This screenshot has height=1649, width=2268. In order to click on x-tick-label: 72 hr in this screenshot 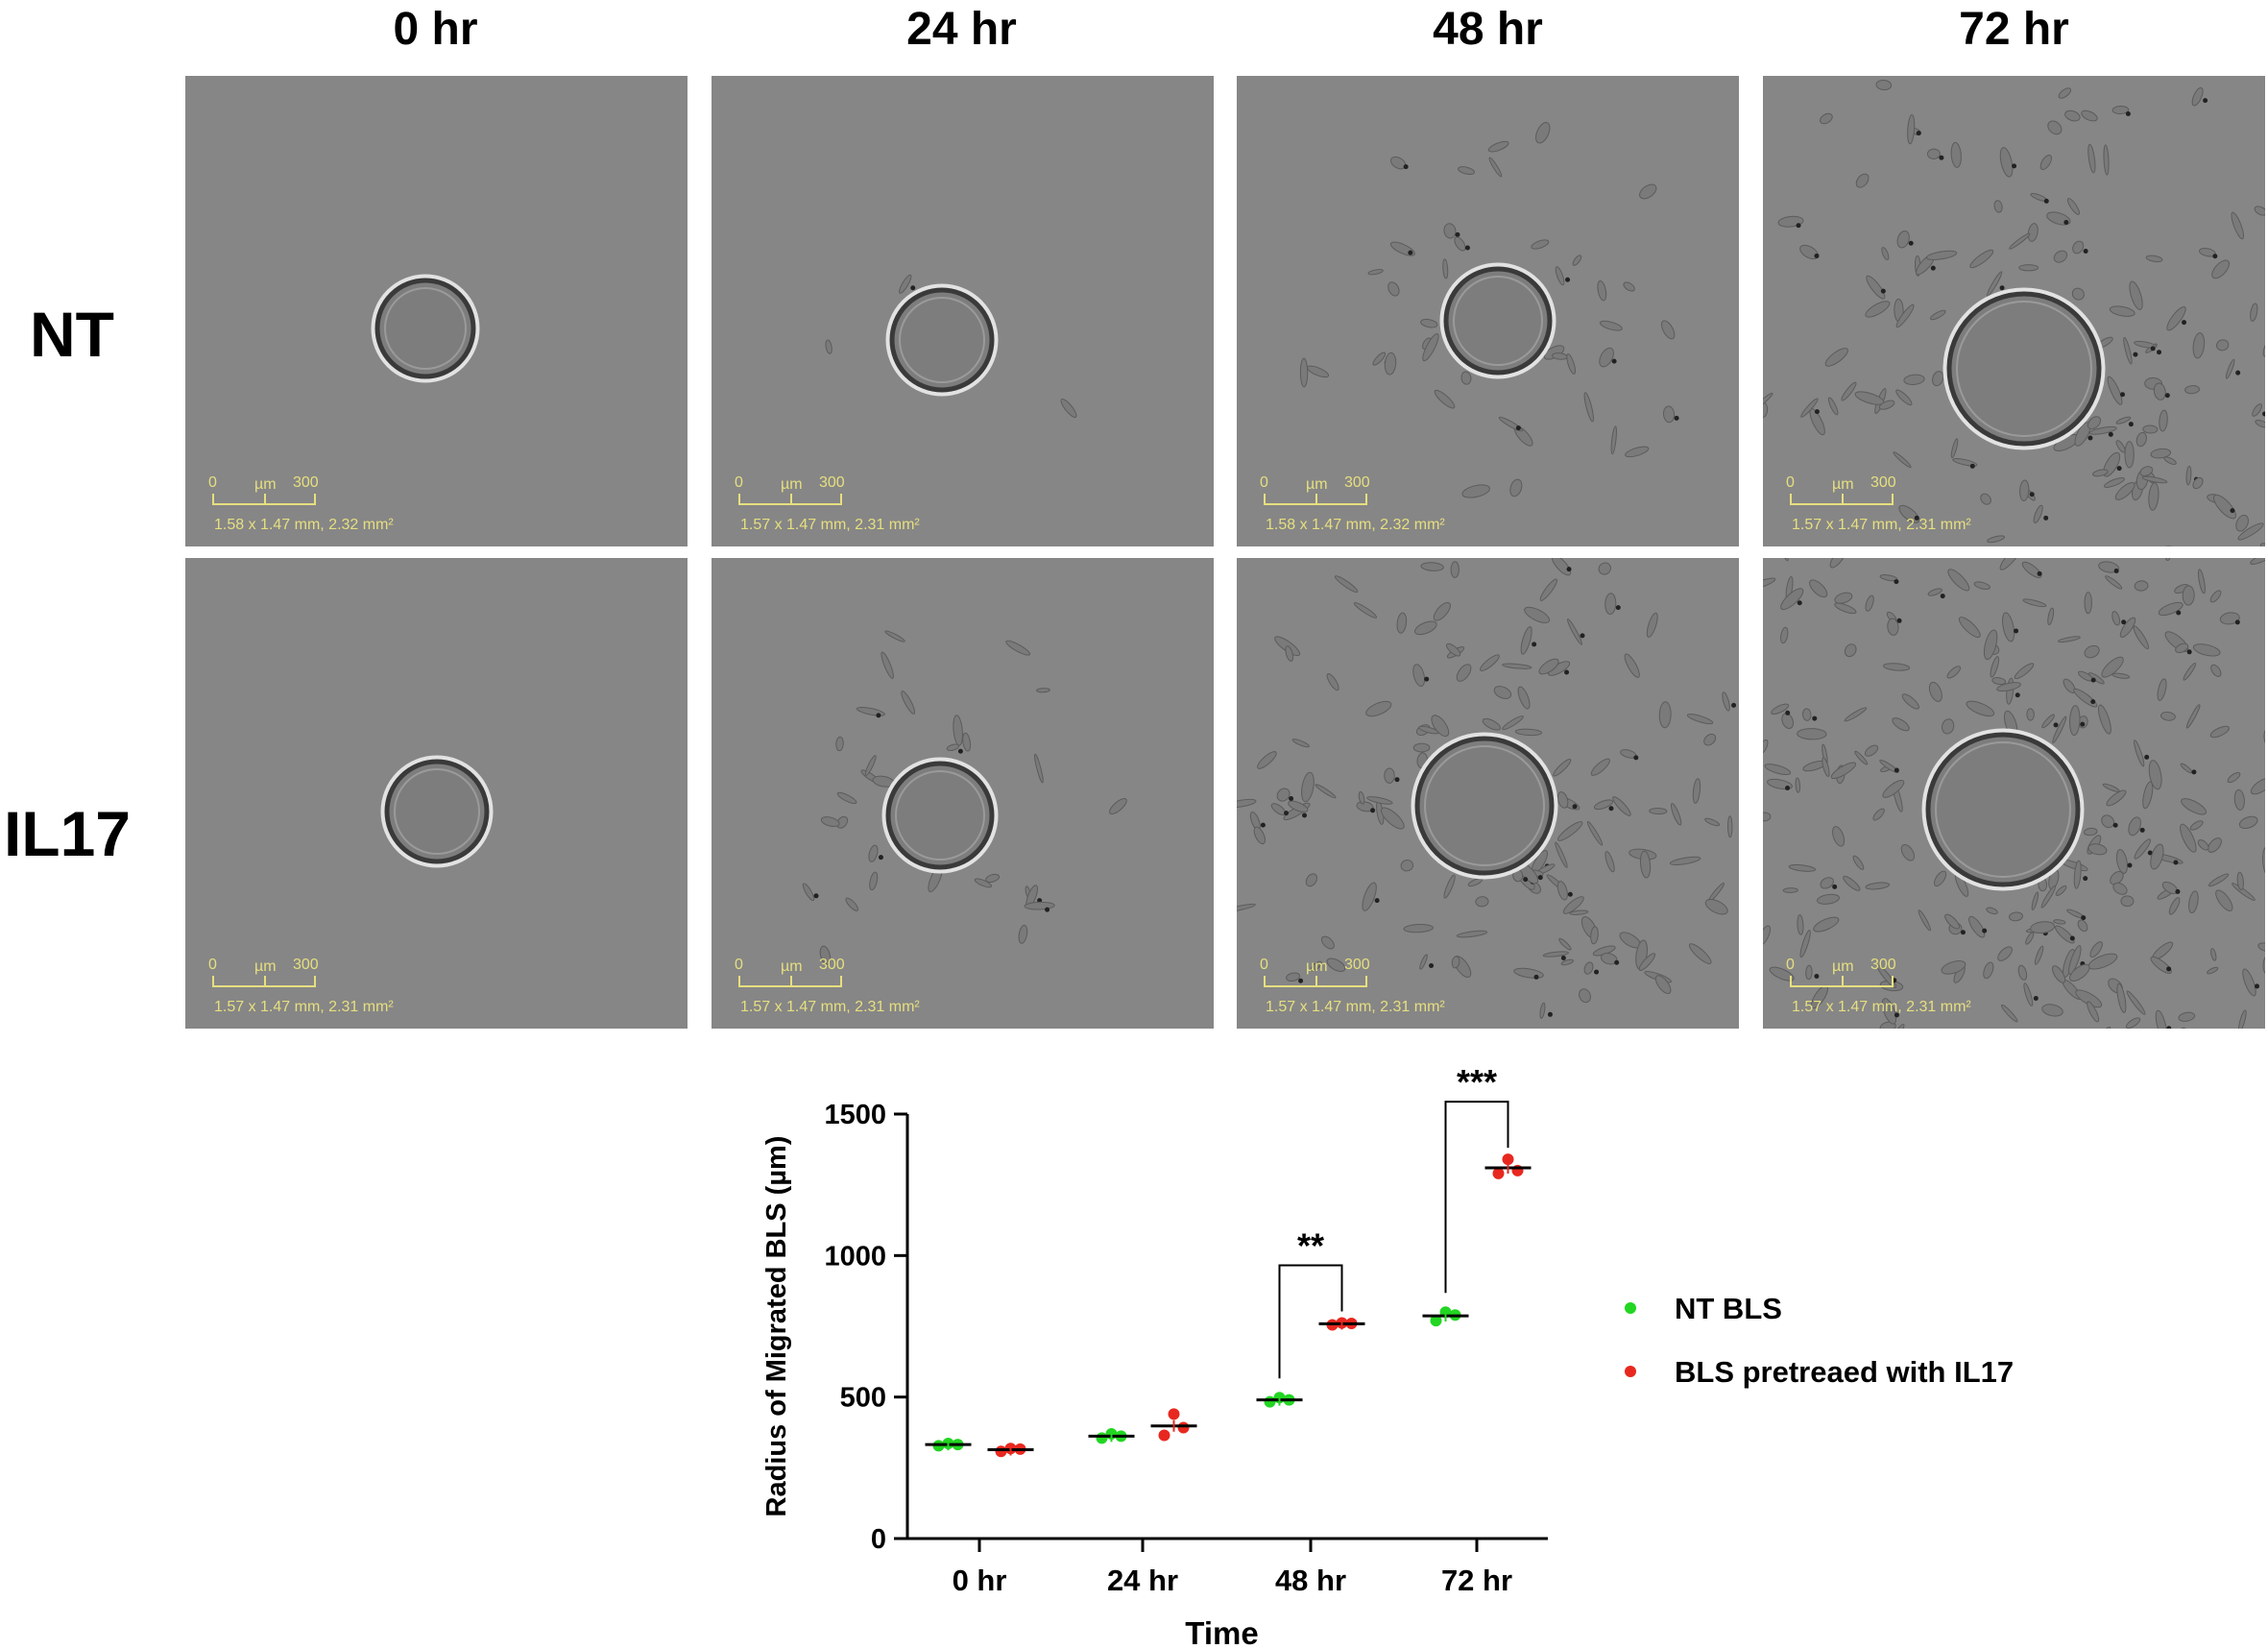, I will do `click(1476, 1580)`.